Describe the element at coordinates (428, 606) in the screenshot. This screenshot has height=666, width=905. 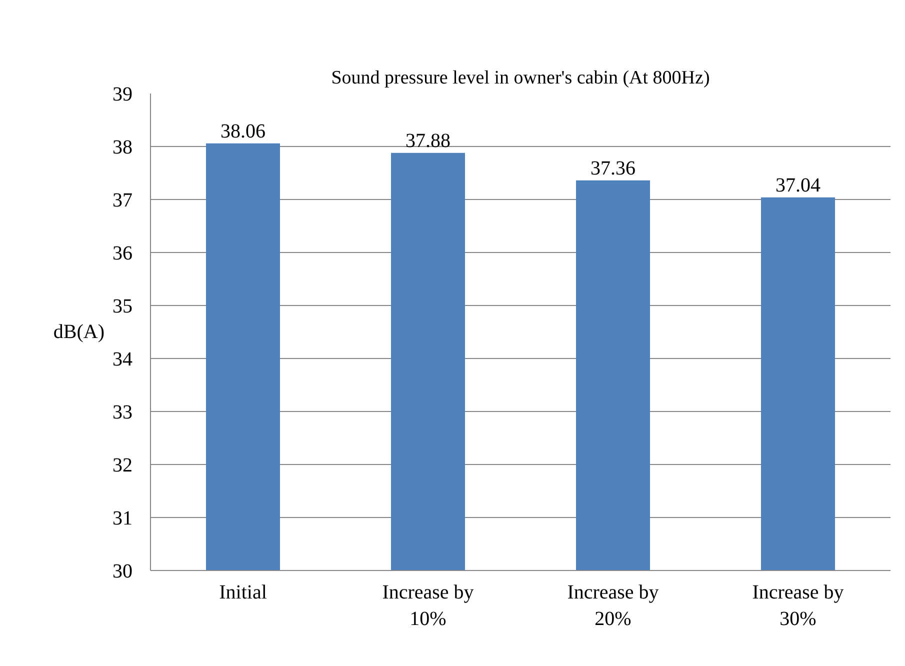
I see `x-tick-label: Increase by 10%` at that location.